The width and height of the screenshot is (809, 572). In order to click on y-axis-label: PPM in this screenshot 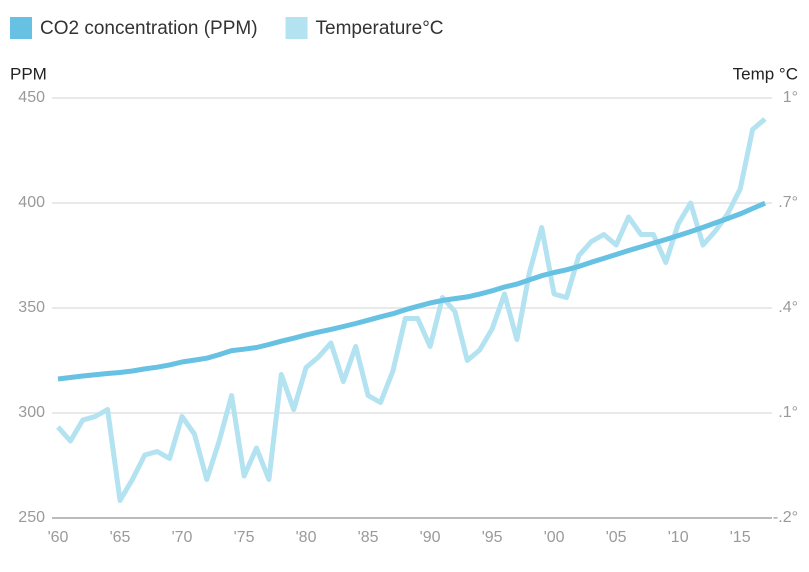, I will do `click(28, 73)`.